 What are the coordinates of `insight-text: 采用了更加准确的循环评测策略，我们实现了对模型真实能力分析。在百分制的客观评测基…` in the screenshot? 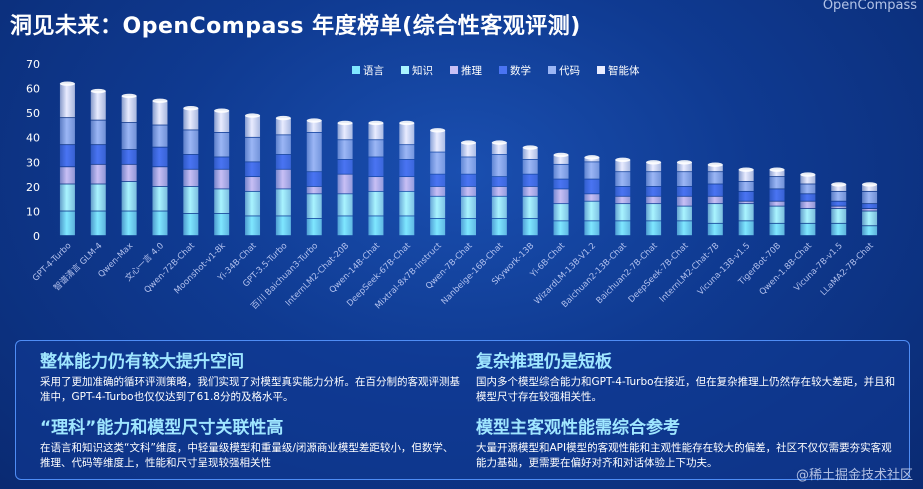 It's located at (250, 389).